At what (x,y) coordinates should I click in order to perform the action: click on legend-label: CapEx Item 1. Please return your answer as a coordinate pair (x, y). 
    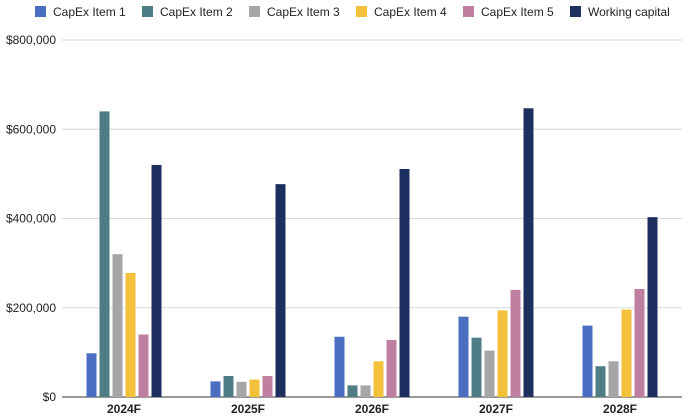
    Looking at the image, I should click on (89, 12).